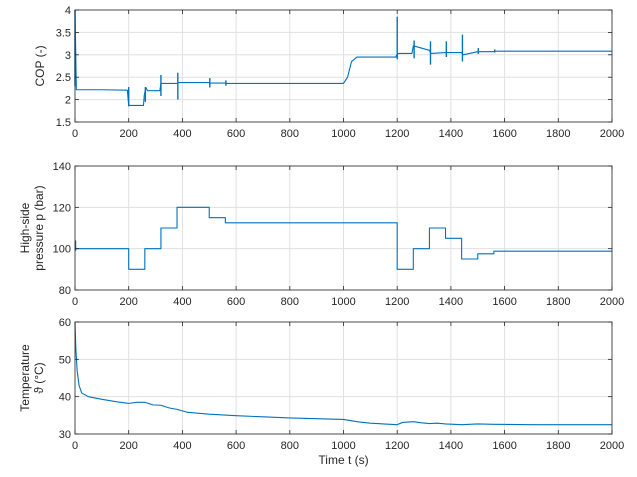  Describe the element at coordinates (65, 360) in the screenshot. I see `y-tick-label: 50` at that location.